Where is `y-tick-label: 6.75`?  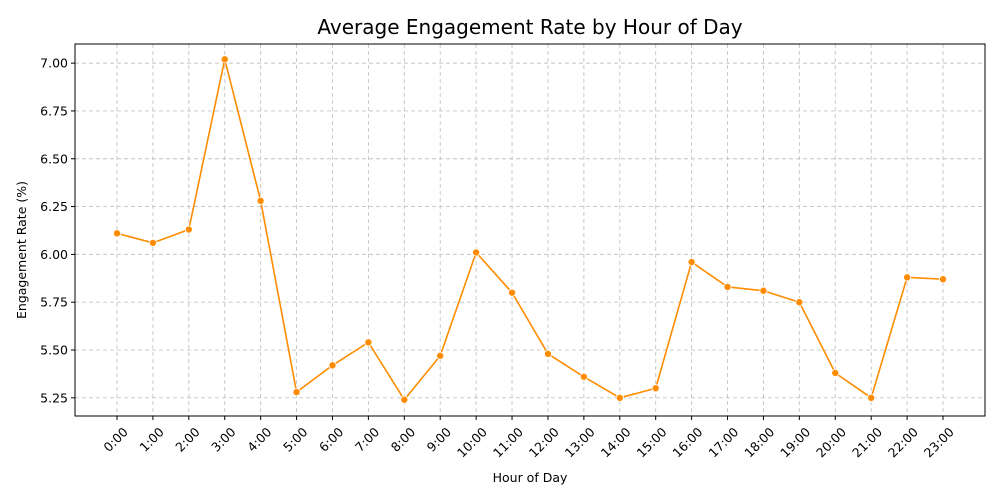
y-tick-label: 6.75 is located at coordinates (54, 110).